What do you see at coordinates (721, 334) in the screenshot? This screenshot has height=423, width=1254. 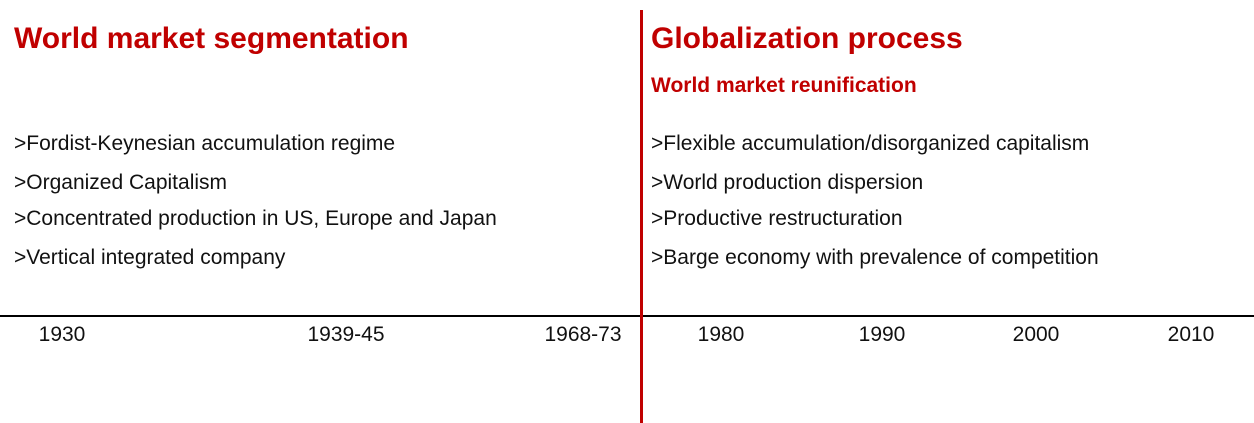 I see `timeline-year: 1980` at bounding box center [721, 334].